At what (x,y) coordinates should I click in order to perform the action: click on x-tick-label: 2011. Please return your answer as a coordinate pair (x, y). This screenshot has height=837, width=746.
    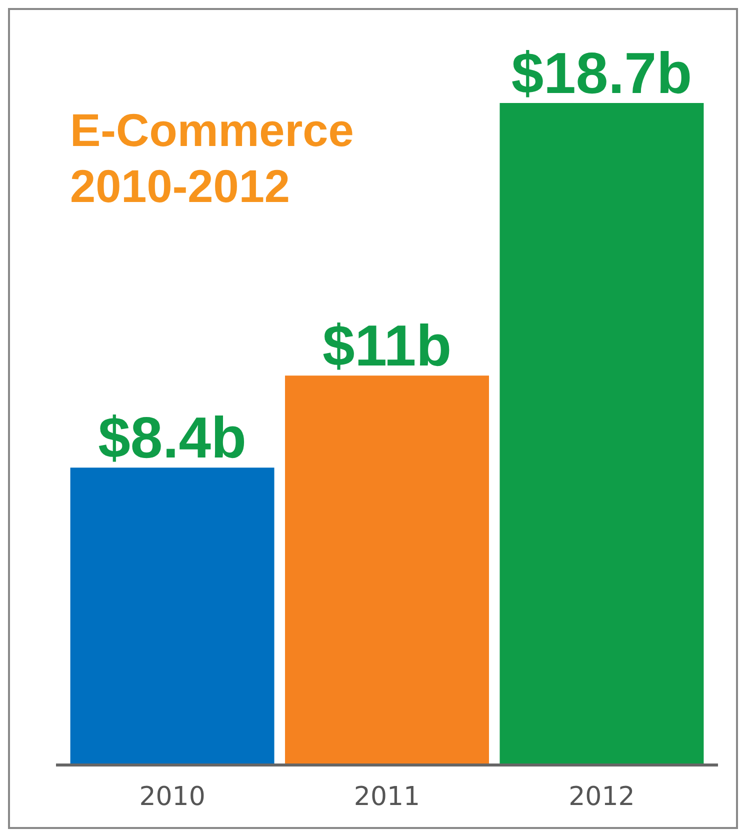
    Looking at the image, I should click on (387, 797).